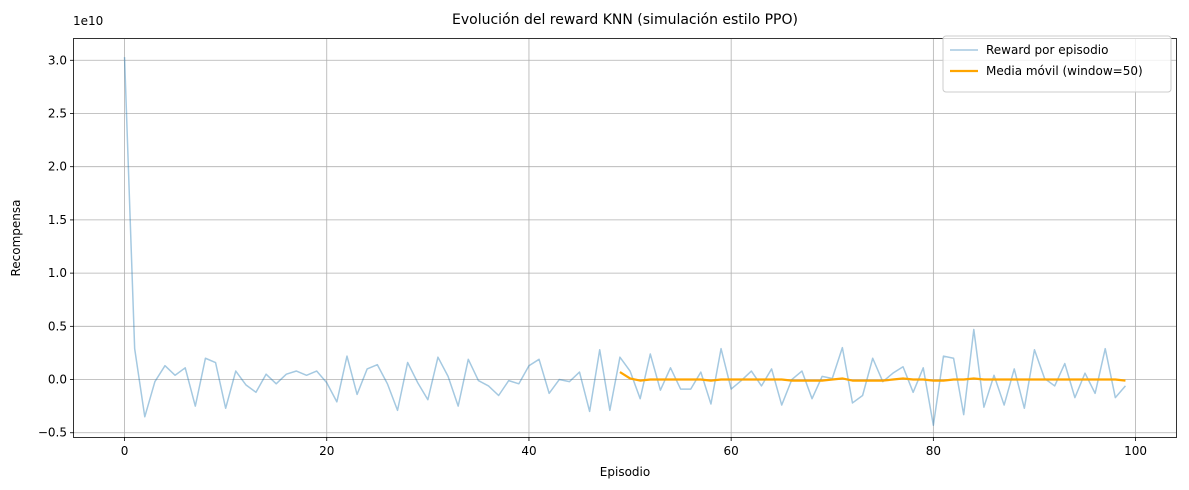 Image resolution: width=1189 pixels, height=490 pixels. Describe the element at coordinates (1135, 451) in the screenshot. I see `x-tick-label: 100` at that location.